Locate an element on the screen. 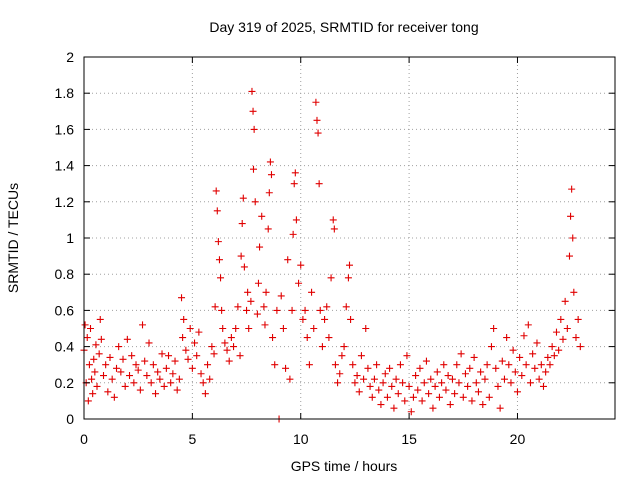 The width and height of the screenshot is (640, 480). y-tick-label: 1.6 is located at coordinates (65, 129).